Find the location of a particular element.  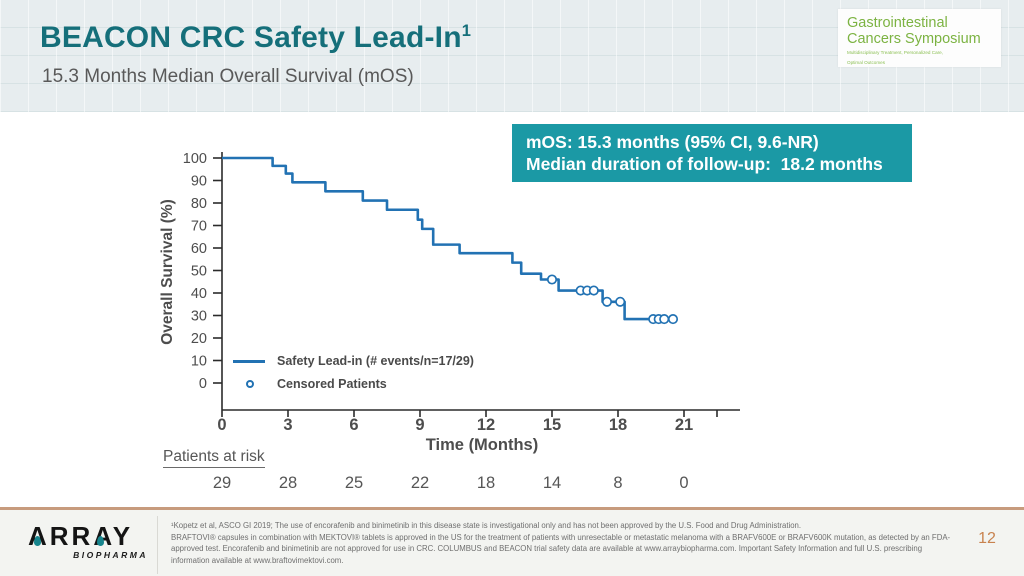

legend-series-label: Safety Lead-in (# events/n=17/29) is located at coordinates (375, 361).